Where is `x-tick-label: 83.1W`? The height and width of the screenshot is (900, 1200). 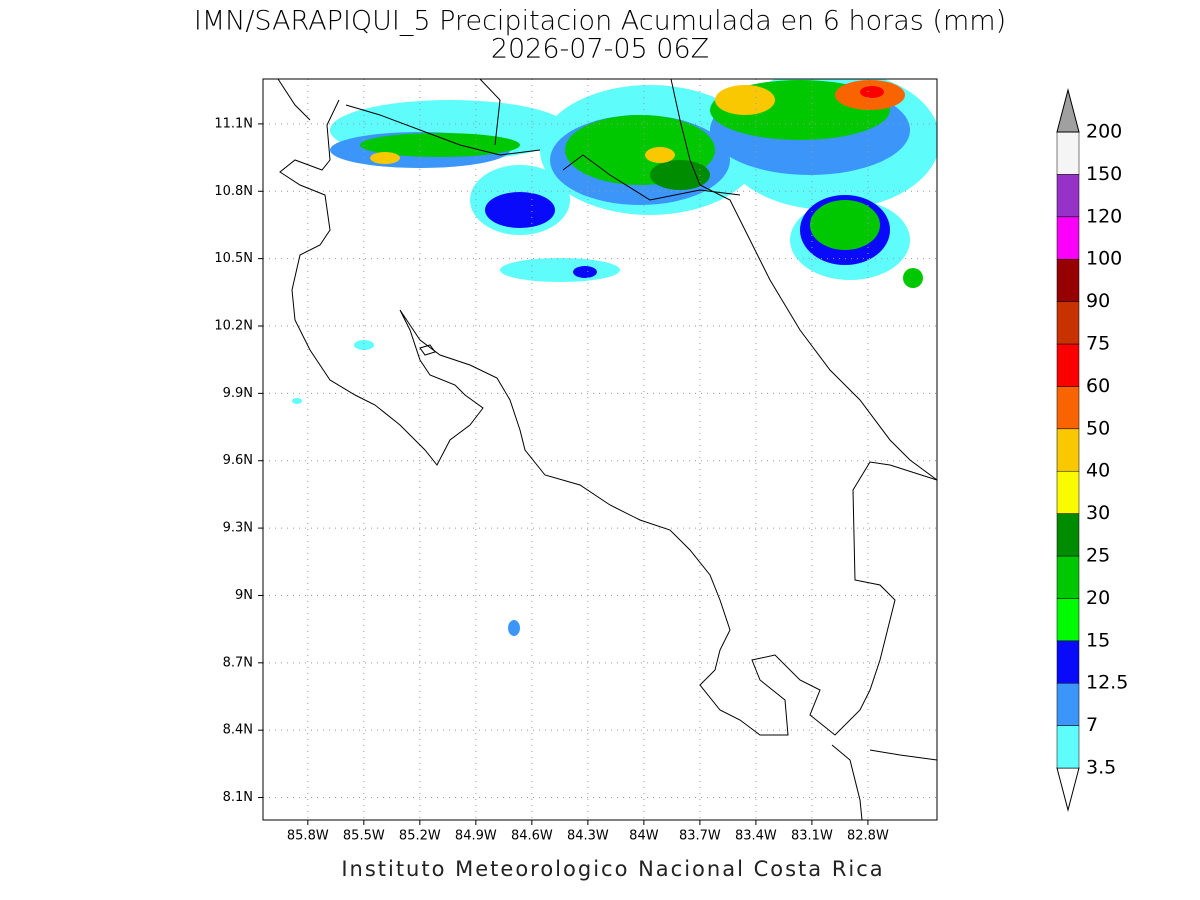 x-tick-label: 83.1W is located at coordinates (812, 836).